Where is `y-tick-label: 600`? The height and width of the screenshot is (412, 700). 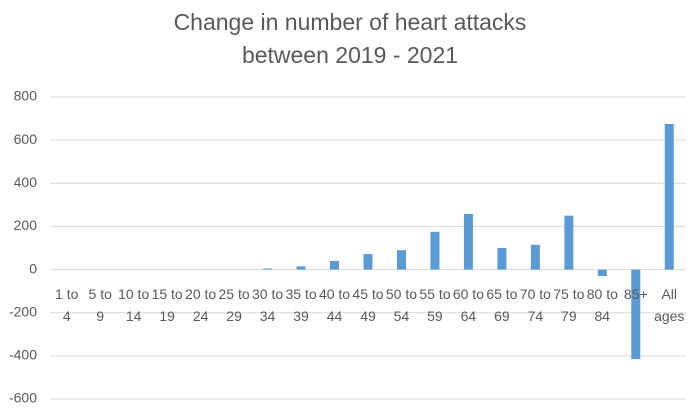
y-tick-label: 600 is located at coordinates (26, 139).